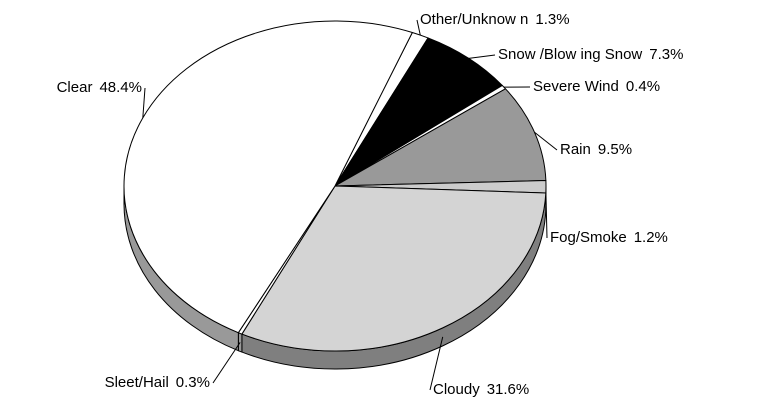  I want to click on category-label: Rain, so click(575, 149).